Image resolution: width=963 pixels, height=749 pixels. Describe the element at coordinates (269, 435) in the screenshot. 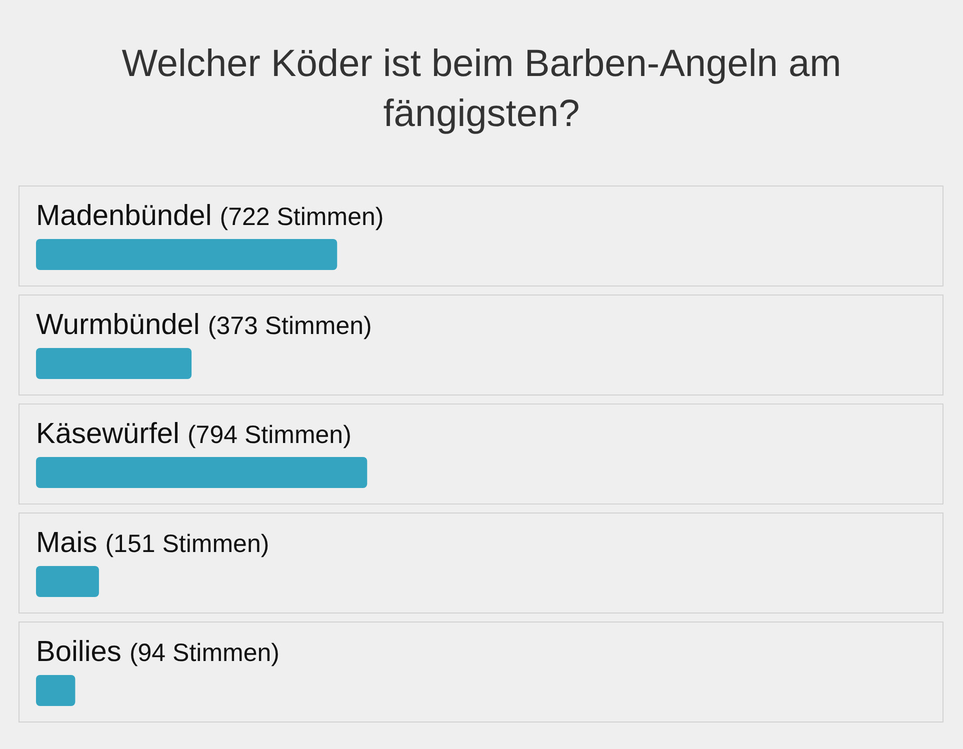

I see `data-label: (794 Stimmen)` at that location.